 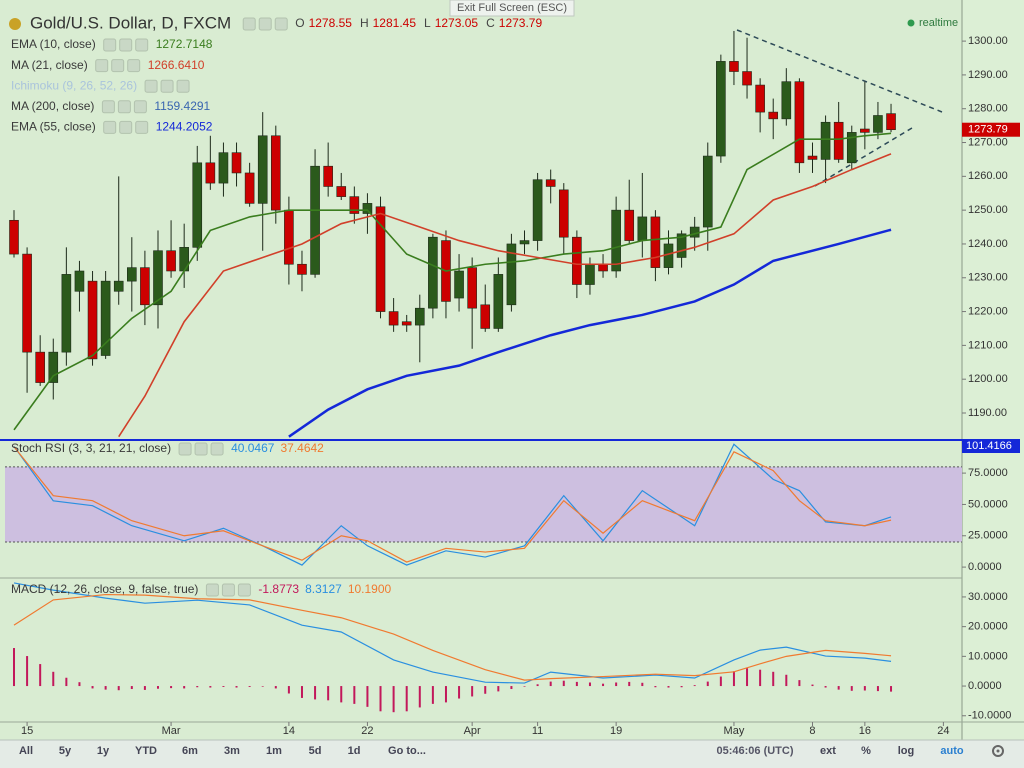 I want to click on x-tick-label: 11, so click(x=537, y=731).